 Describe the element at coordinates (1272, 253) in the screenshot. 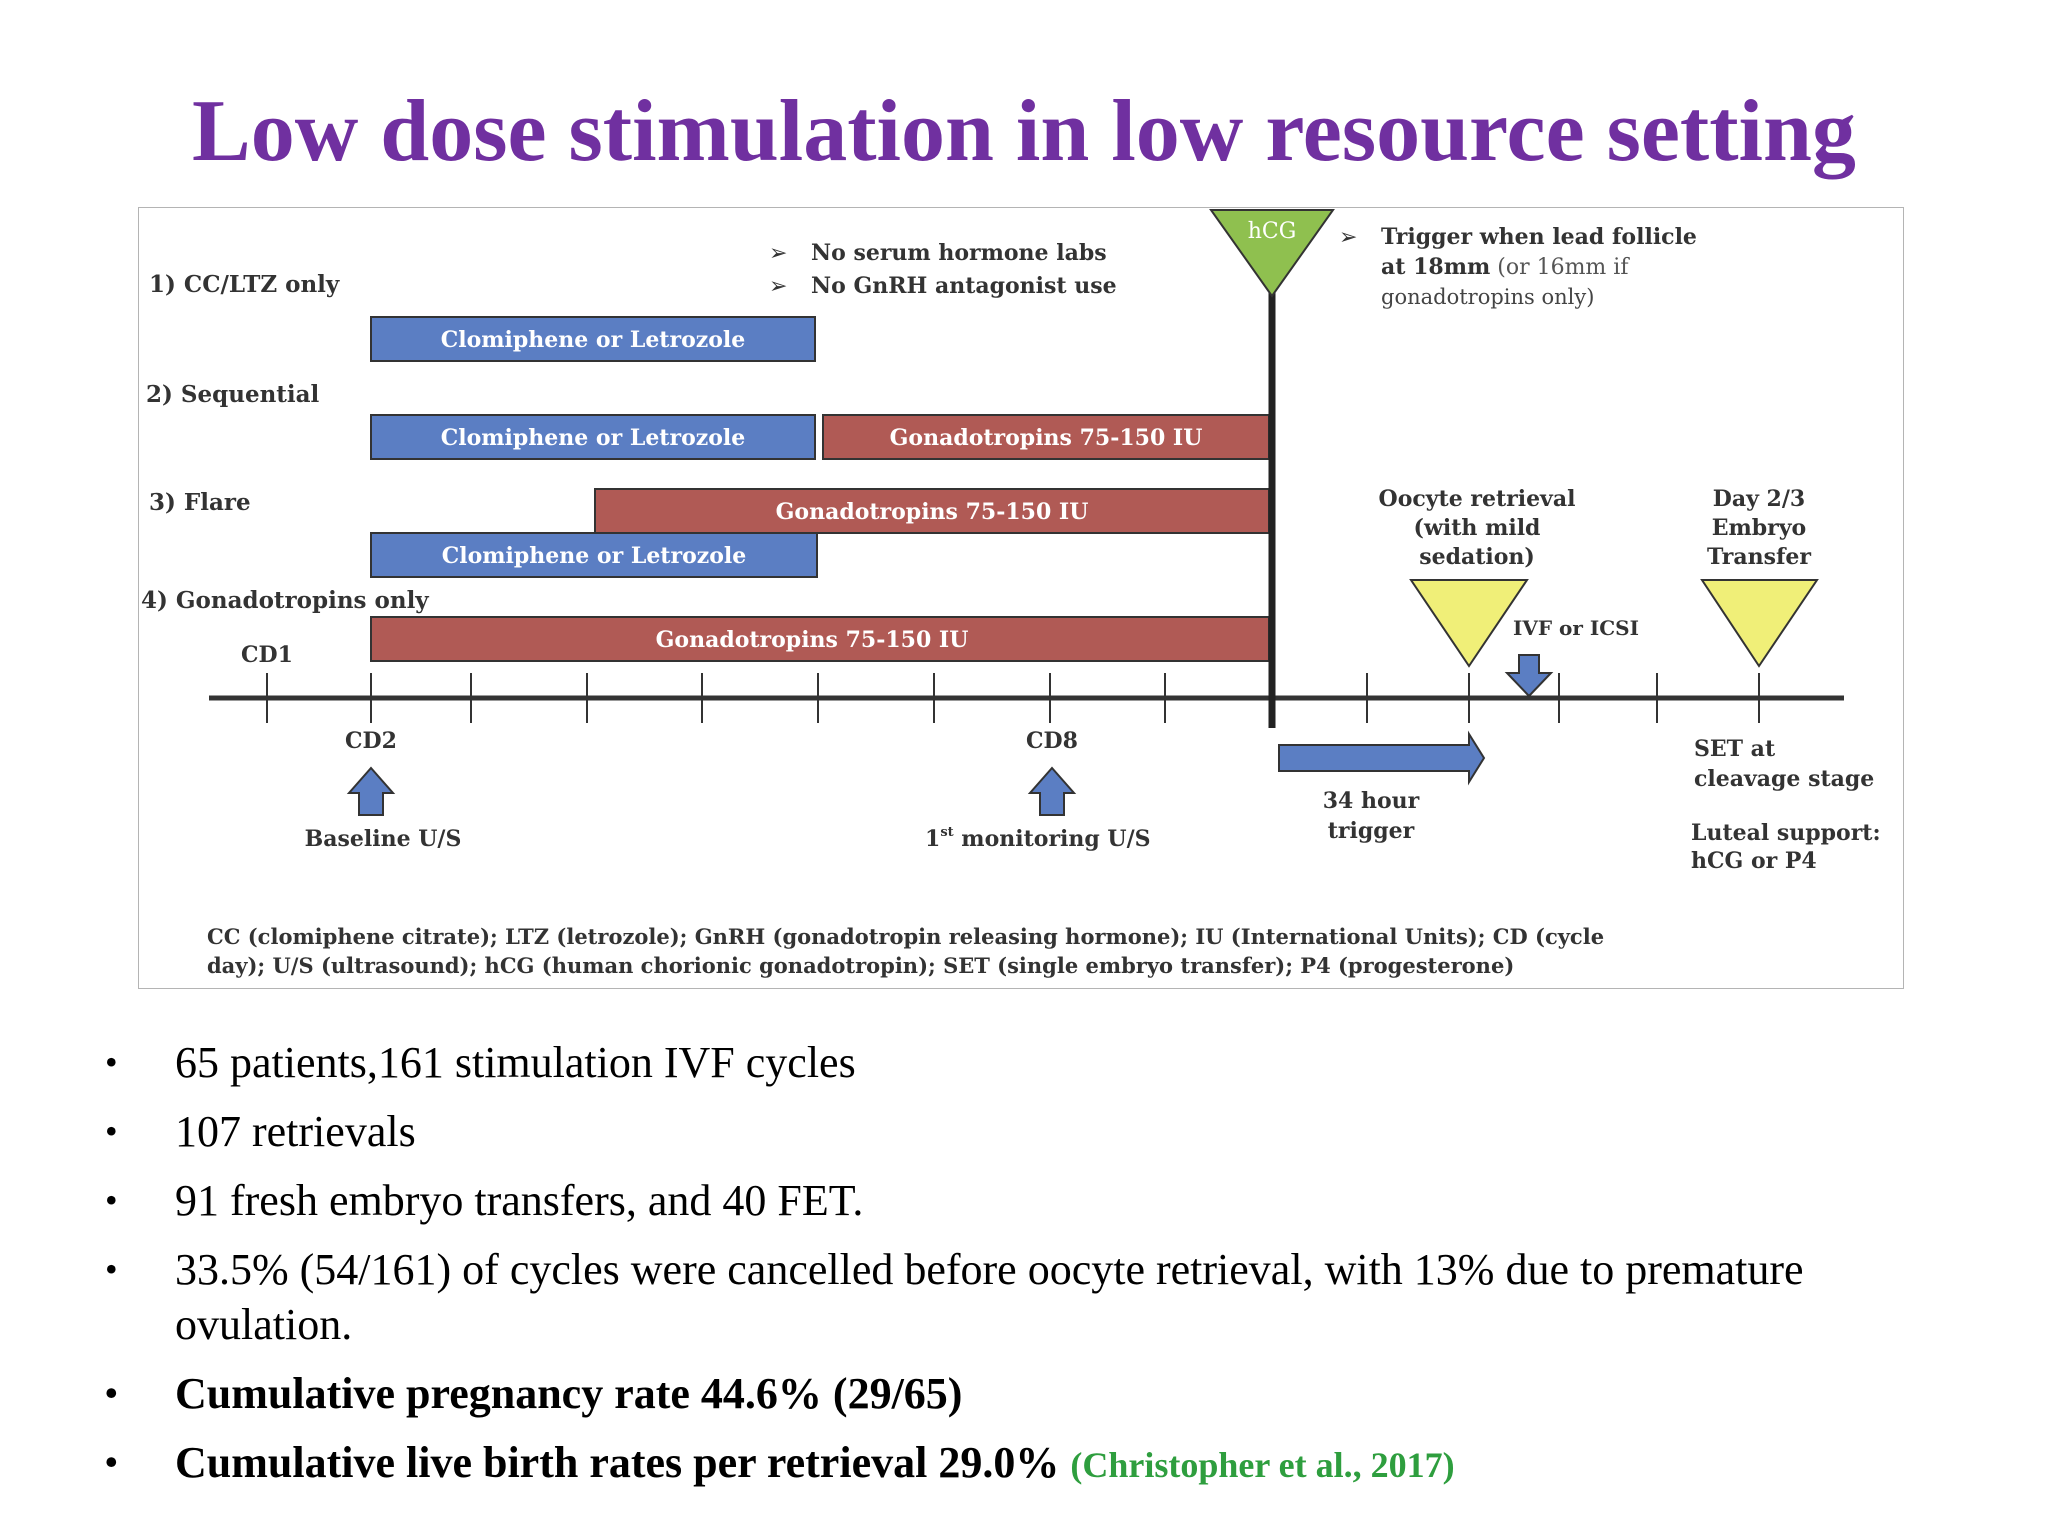

I see `hcg-triangle: hCG` at that location.